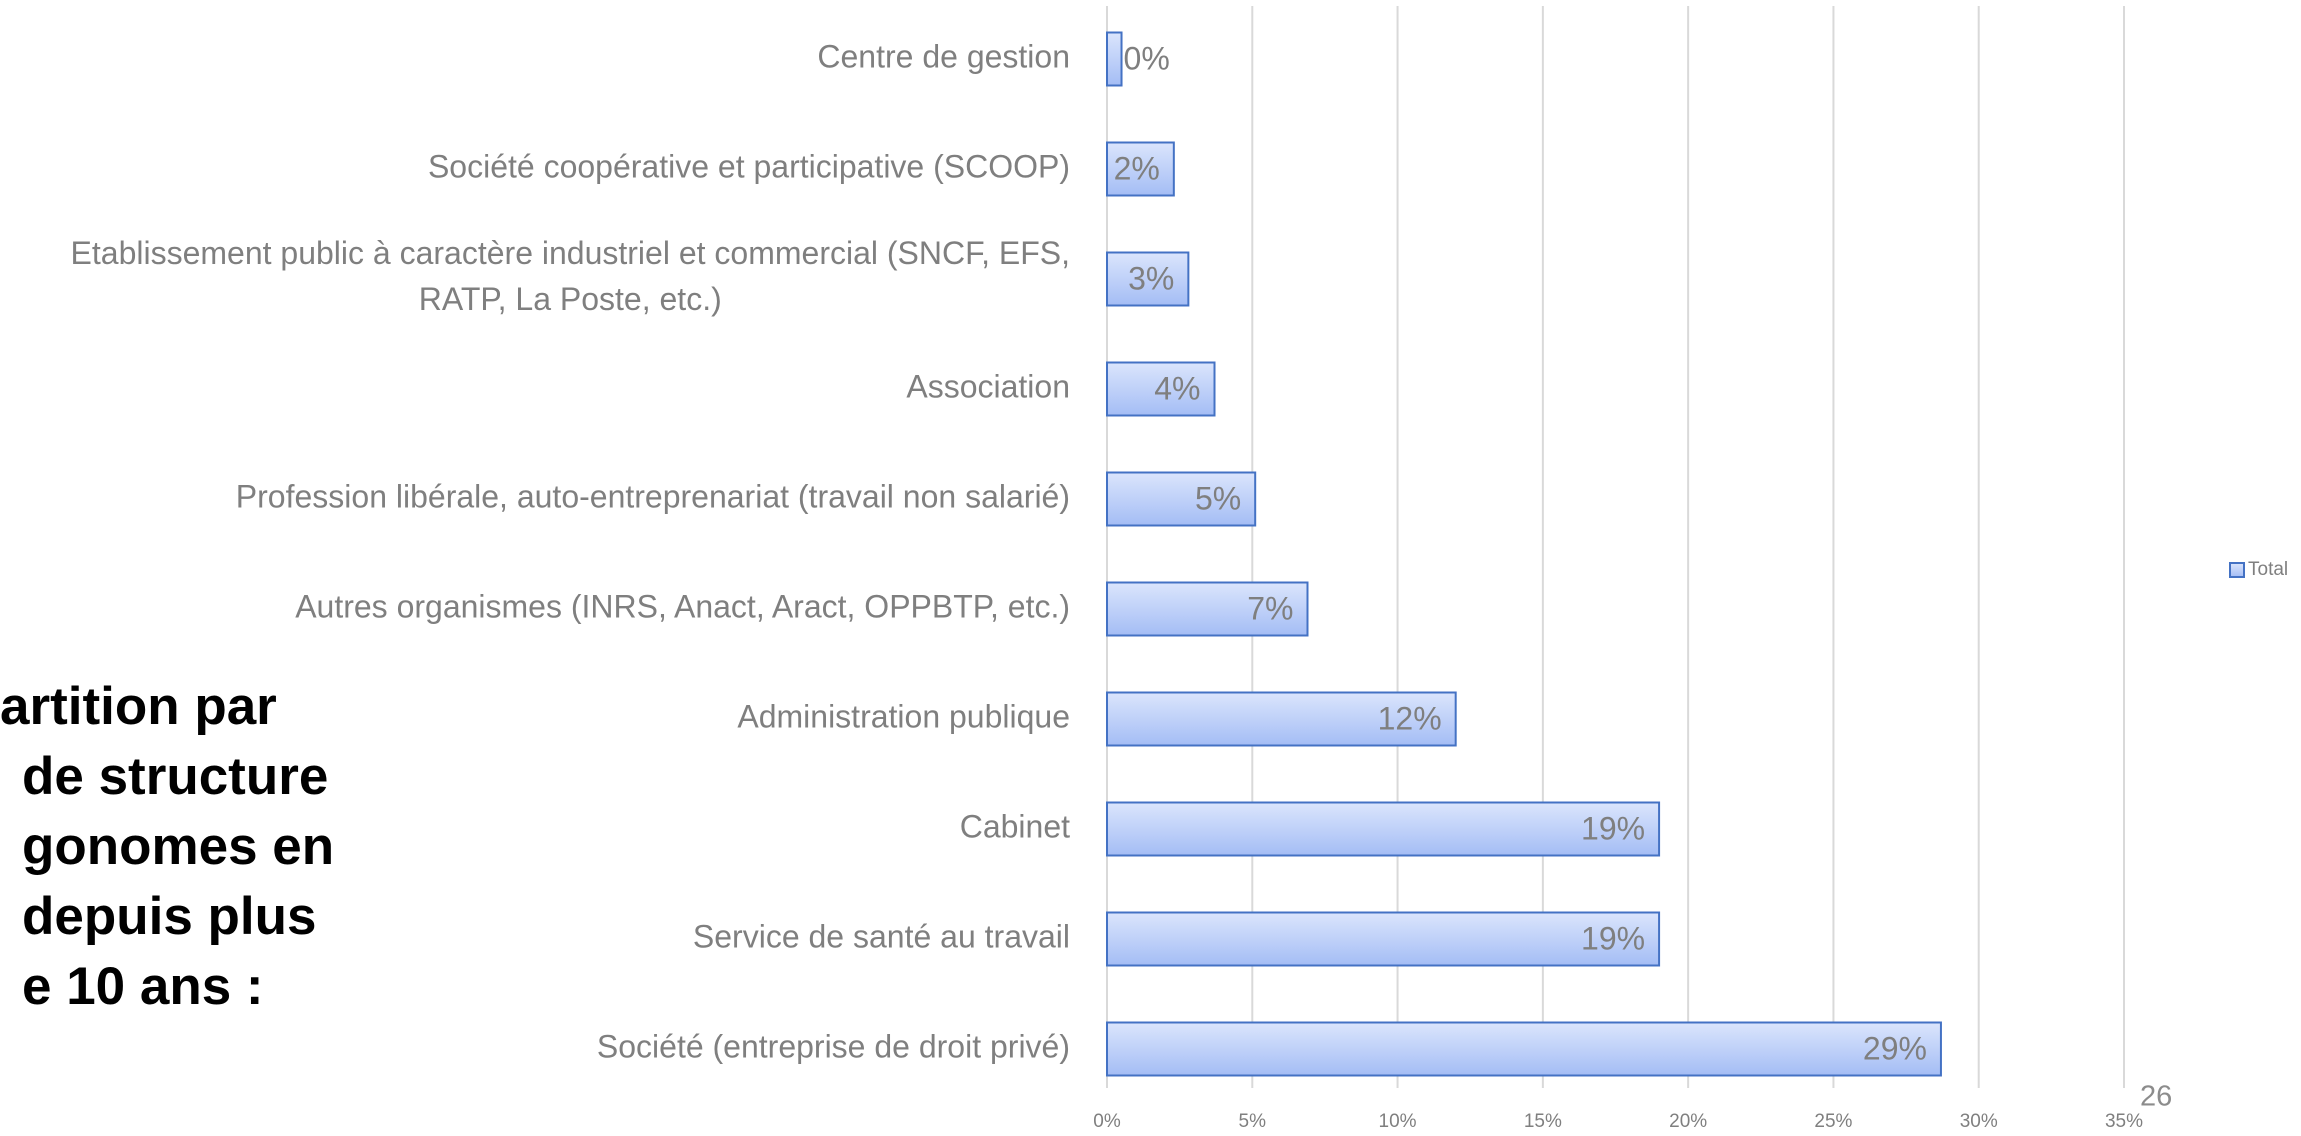  Describe the element at coordinates (1137, 168) in the screenshot. I see `data-label: 2%` at that location.